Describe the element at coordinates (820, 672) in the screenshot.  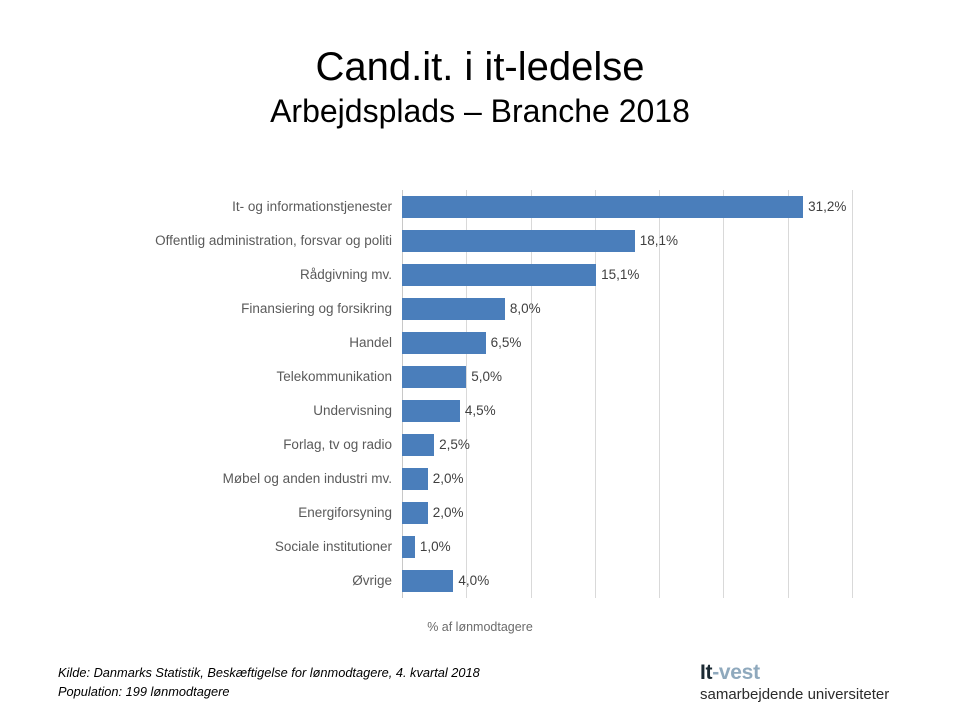
I see `logo-wordmark: It-vest` at that location.